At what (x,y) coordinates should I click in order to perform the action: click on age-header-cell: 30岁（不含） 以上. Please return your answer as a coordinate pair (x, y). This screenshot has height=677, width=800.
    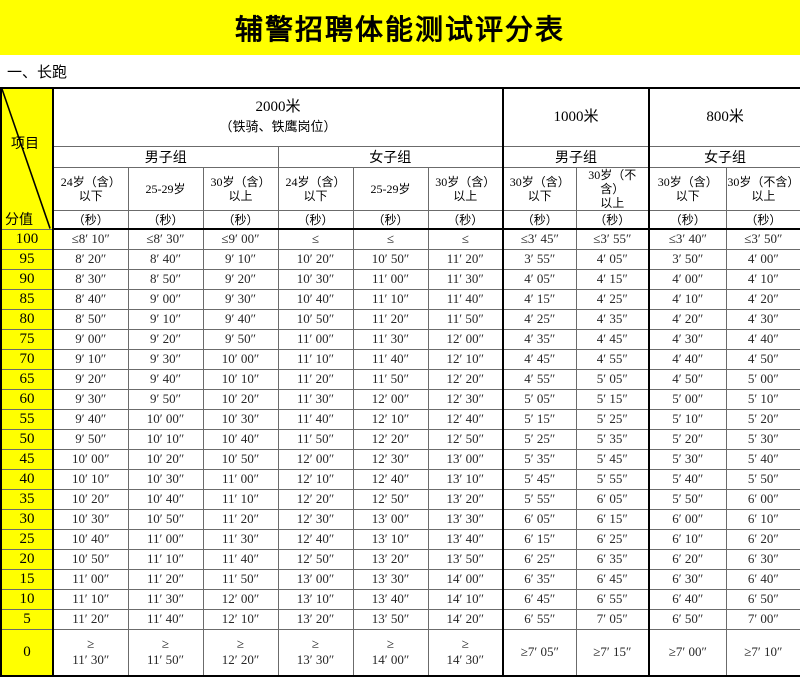
    Looking at the image, I should click on (612, 188).